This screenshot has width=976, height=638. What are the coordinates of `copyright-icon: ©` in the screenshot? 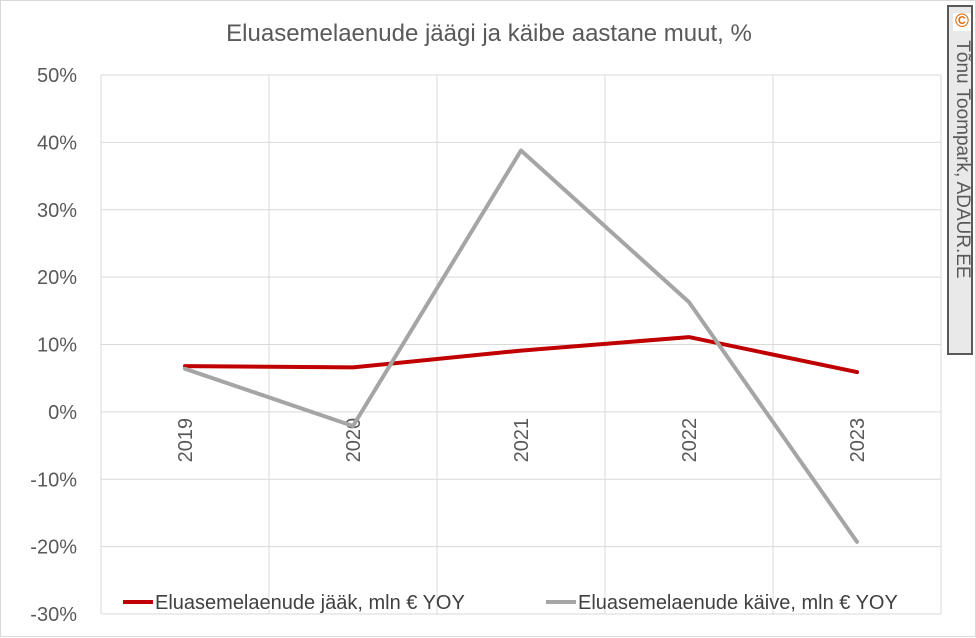 It's located at (962, 21).